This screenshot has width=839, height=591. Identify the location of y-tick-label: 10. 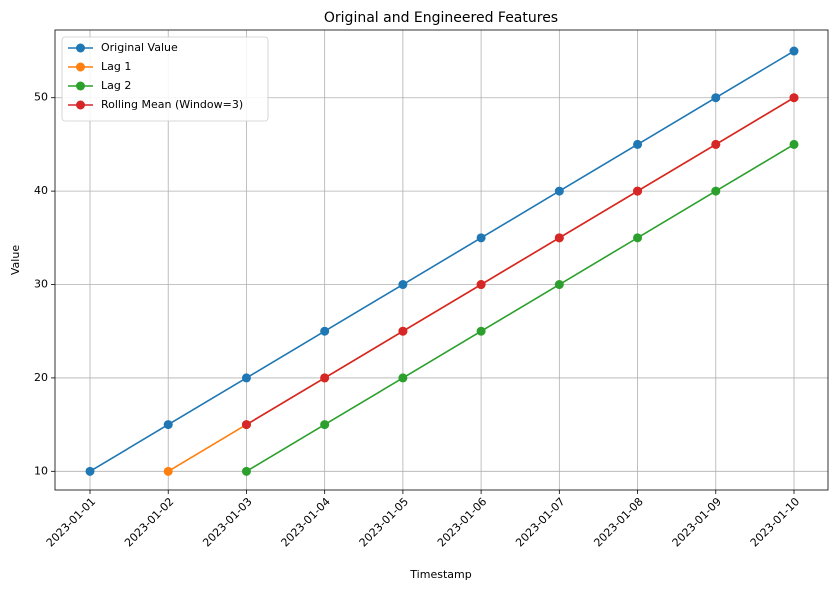
(41, 470).